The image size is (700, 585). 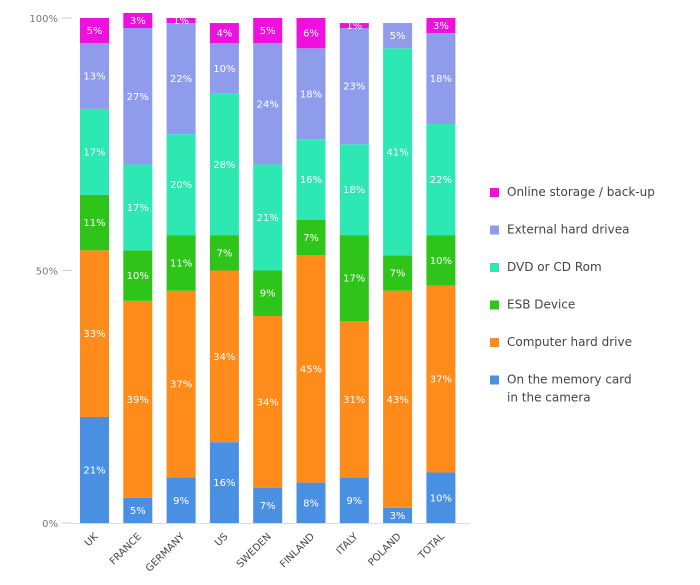 I want to click on x-tick-label: SWEDEN, so click(x=254, y=550).